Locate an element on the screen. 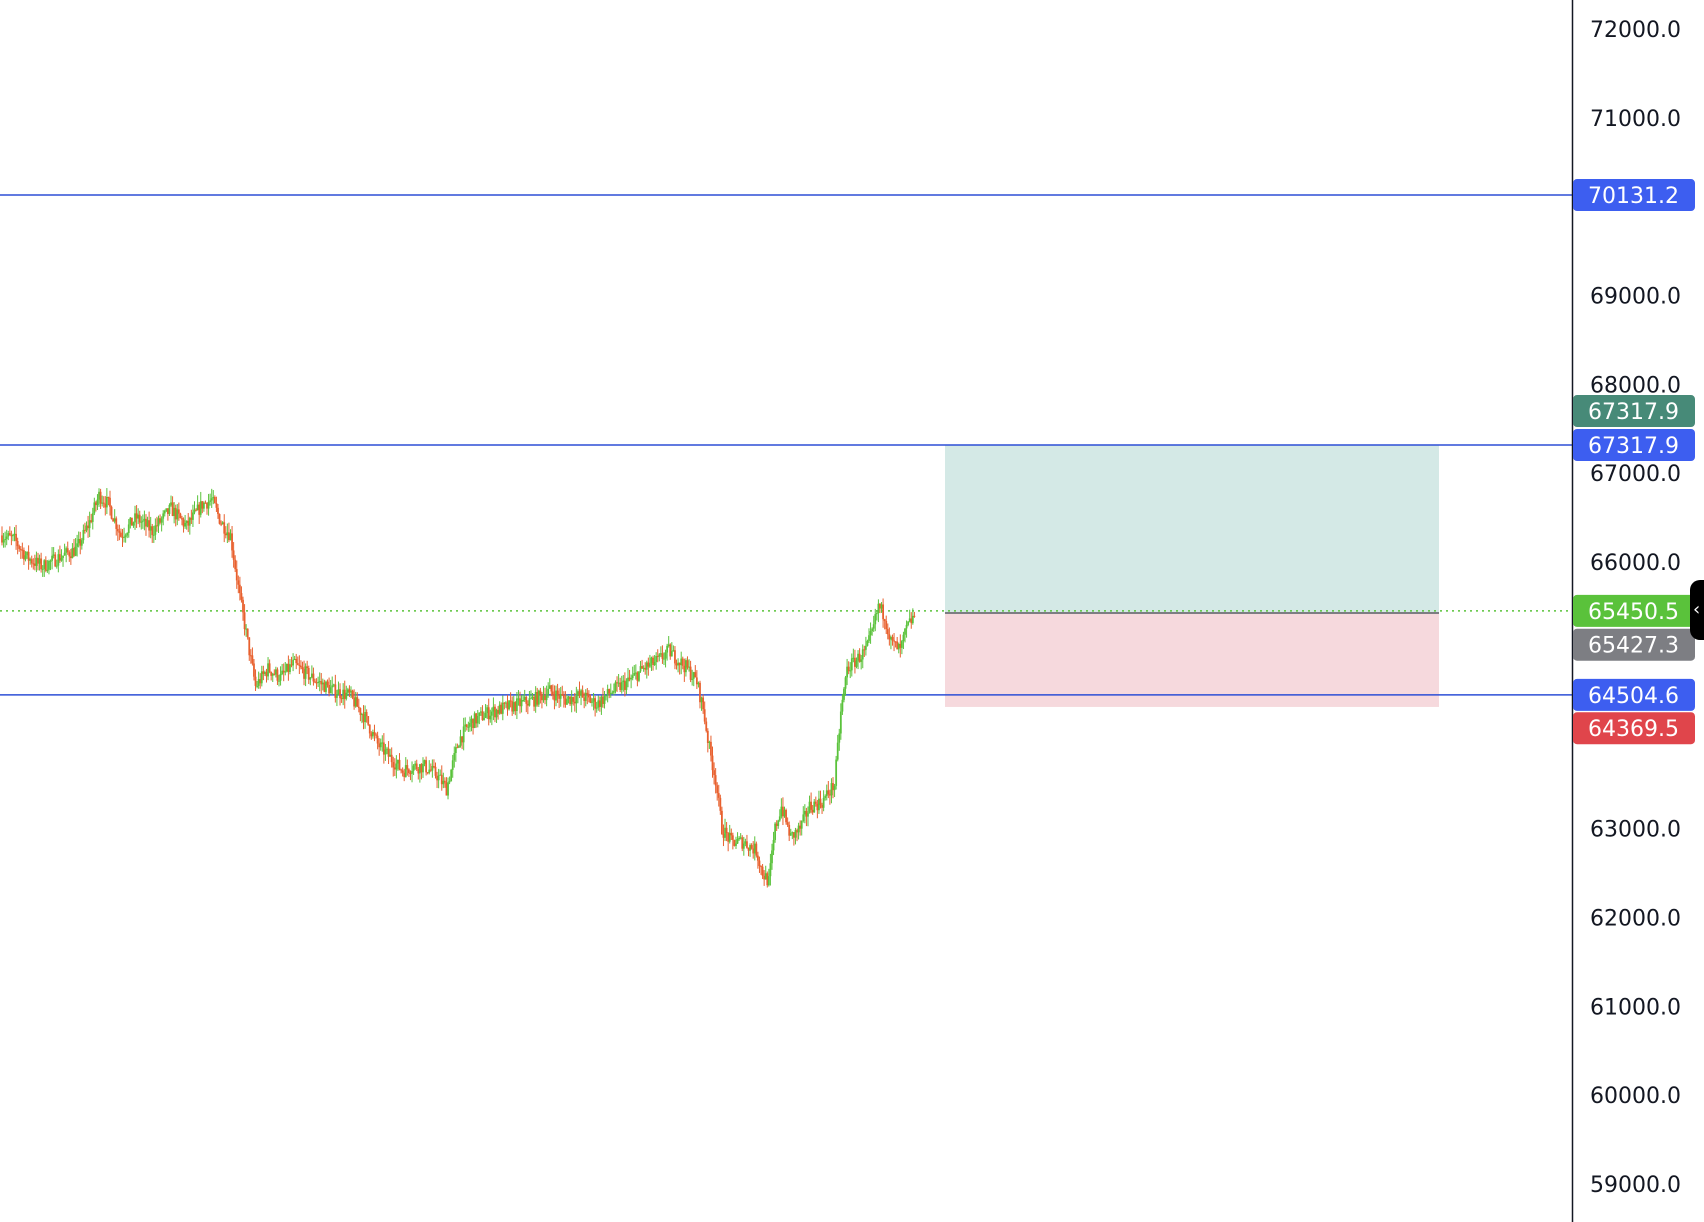 This screenshot has height=1222, width=1704. target-zone is located at coordinates (1192, 528).